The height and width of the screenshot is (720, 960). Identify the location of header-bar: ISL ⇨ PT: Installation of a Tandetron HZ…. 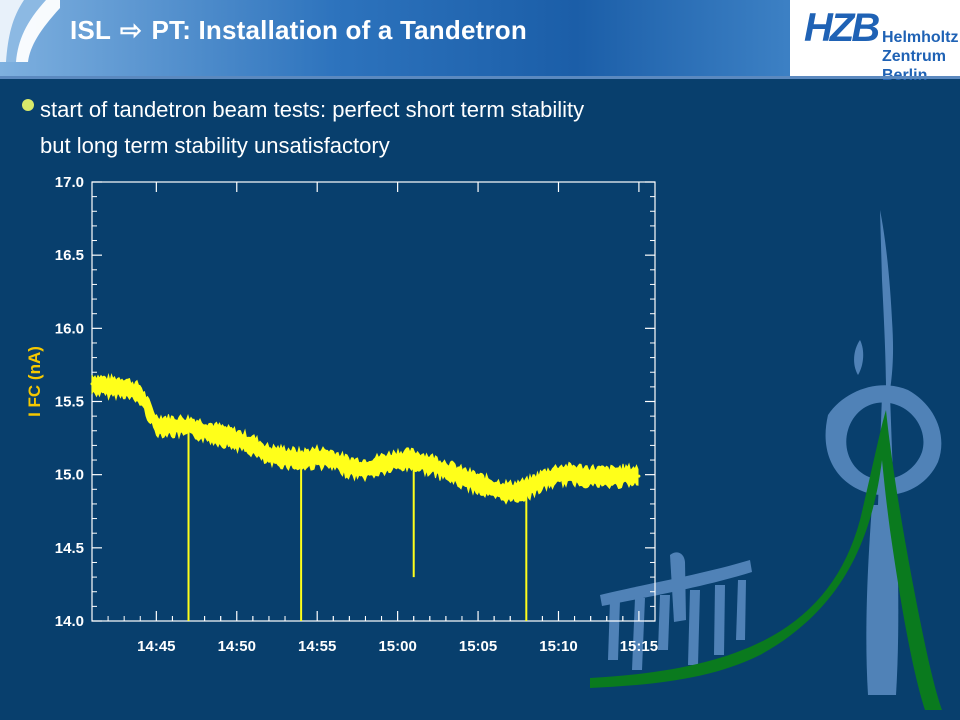
(480, 42).